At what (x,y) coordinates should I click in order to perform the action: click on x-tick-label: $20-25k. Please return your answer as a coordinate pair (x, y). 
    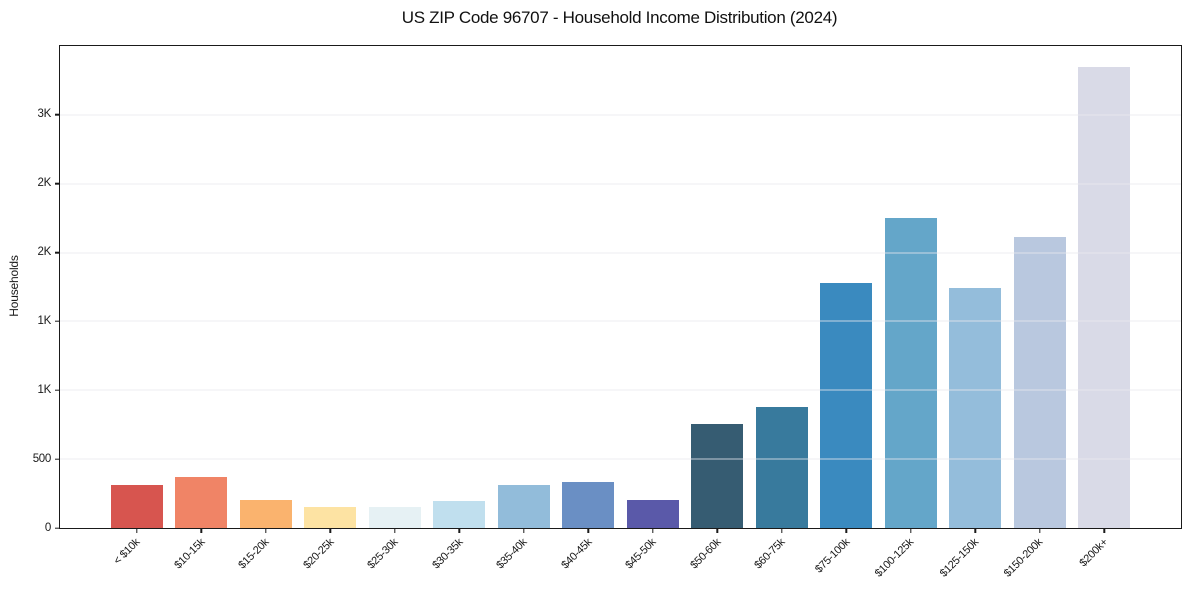
    Looking at the image, I should click on (318, 554).